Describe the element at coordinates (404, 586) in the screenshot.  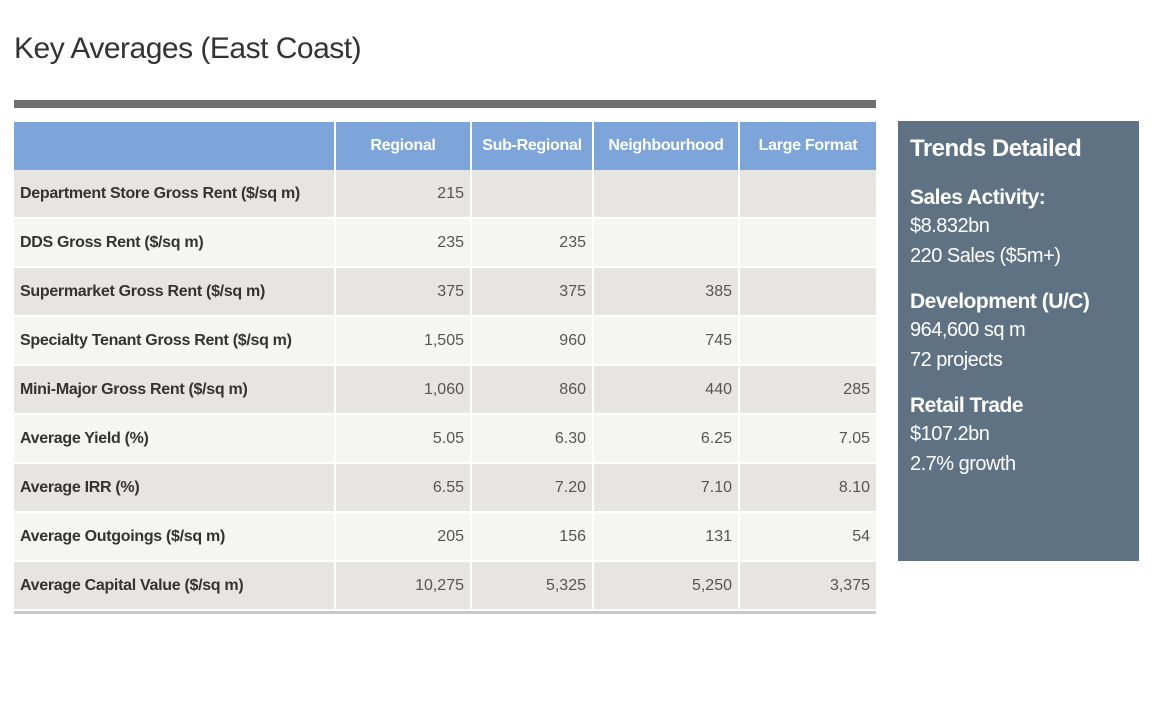
I see `cell-regional: 10,275` at that location.